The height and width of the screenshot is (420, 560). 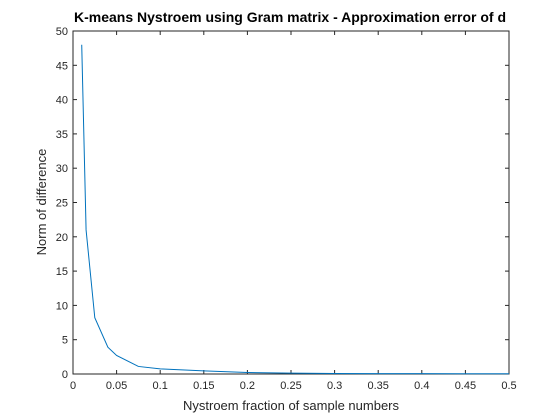 I want to click on x-axis-label: Nystroem fraction of sample numbers, so click(x=291, y=405).